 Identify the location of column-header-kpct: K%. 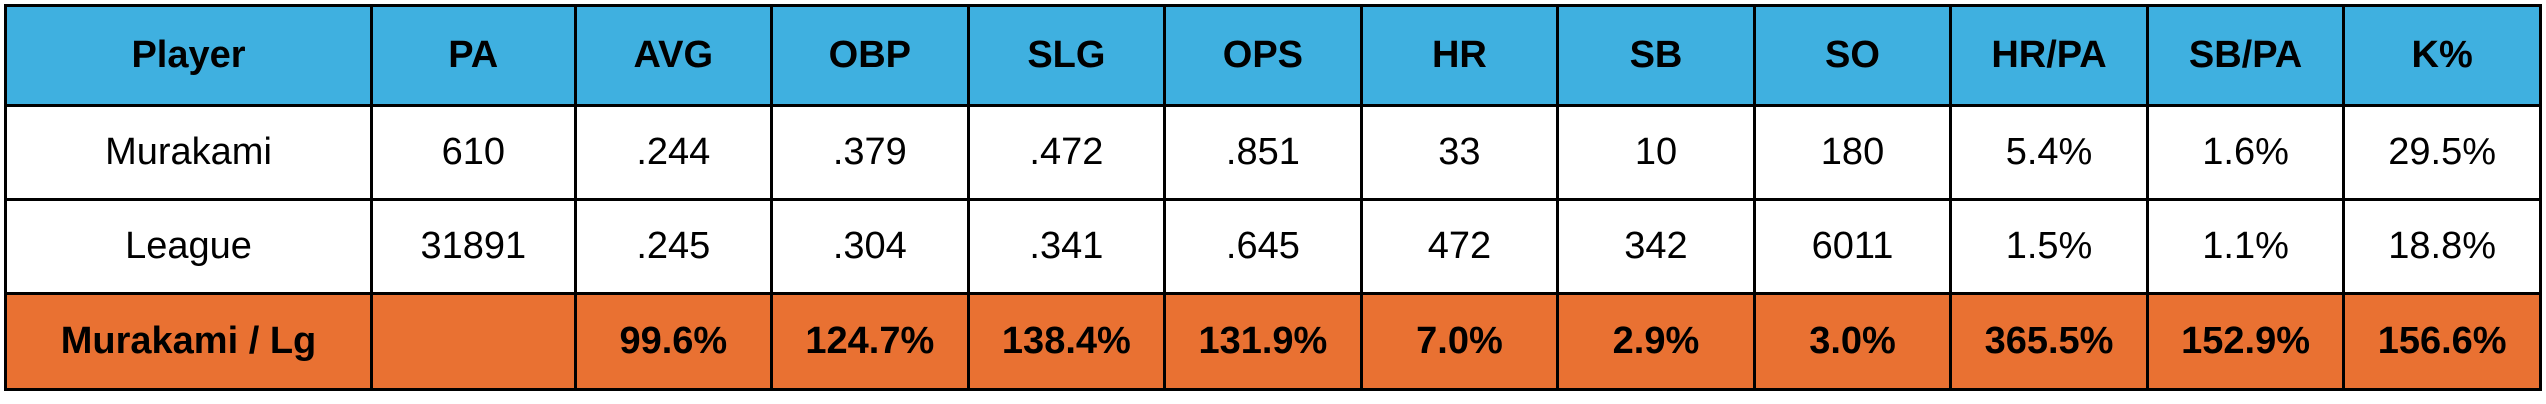
(2442, 55).